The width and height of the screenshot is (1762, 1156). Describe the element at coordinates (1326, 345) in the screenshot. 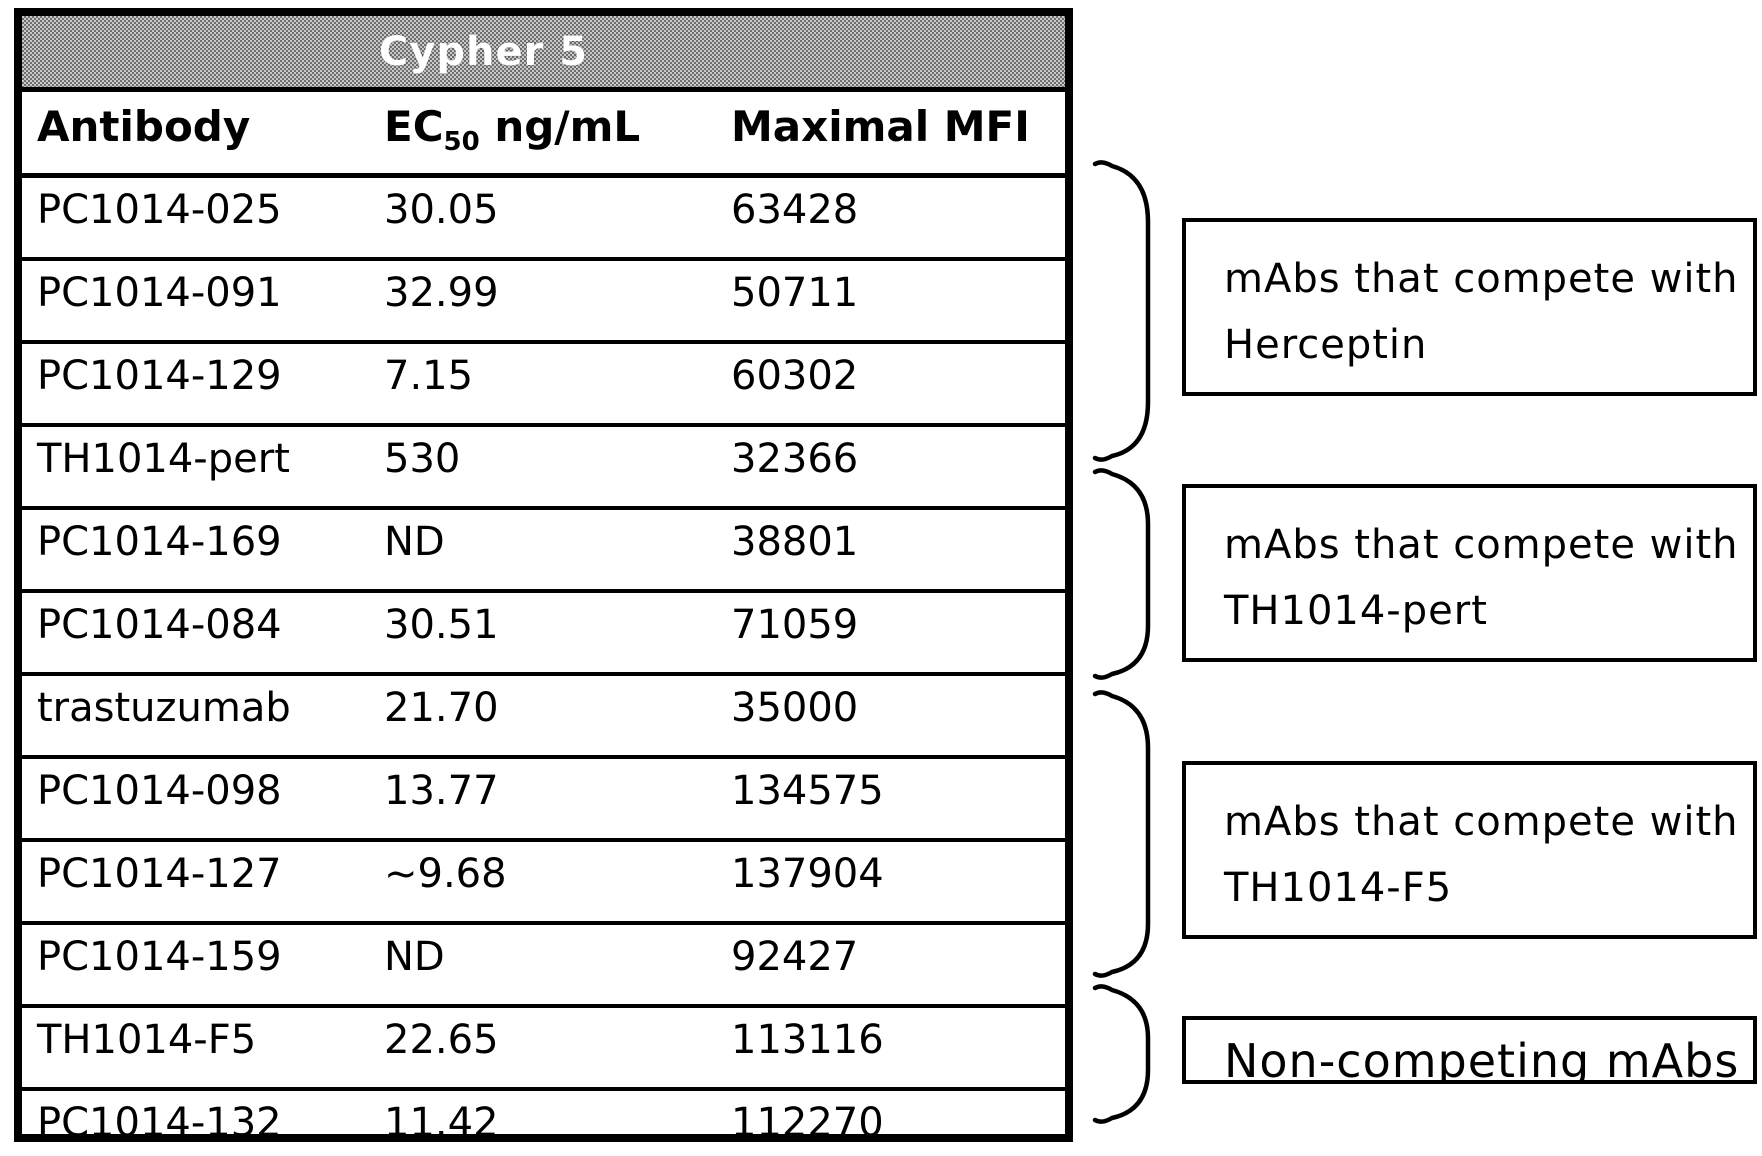

I see `annotation-line: Herceptin` at that location.